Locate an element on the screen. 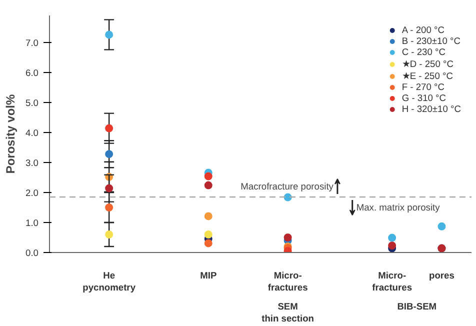 This screenshot has height=326, width=476. x-tick-label: MIP is located at coordinates (208, 275).